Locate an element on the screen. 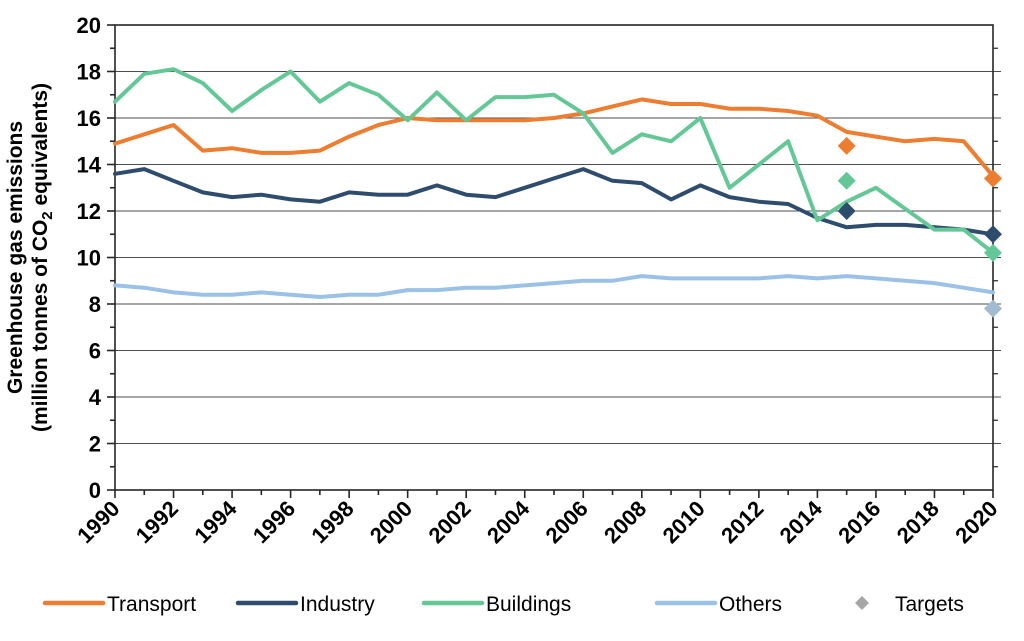 The image size is (1024, 641). y-tick-label: 12 is located at coordinates (89, 211).